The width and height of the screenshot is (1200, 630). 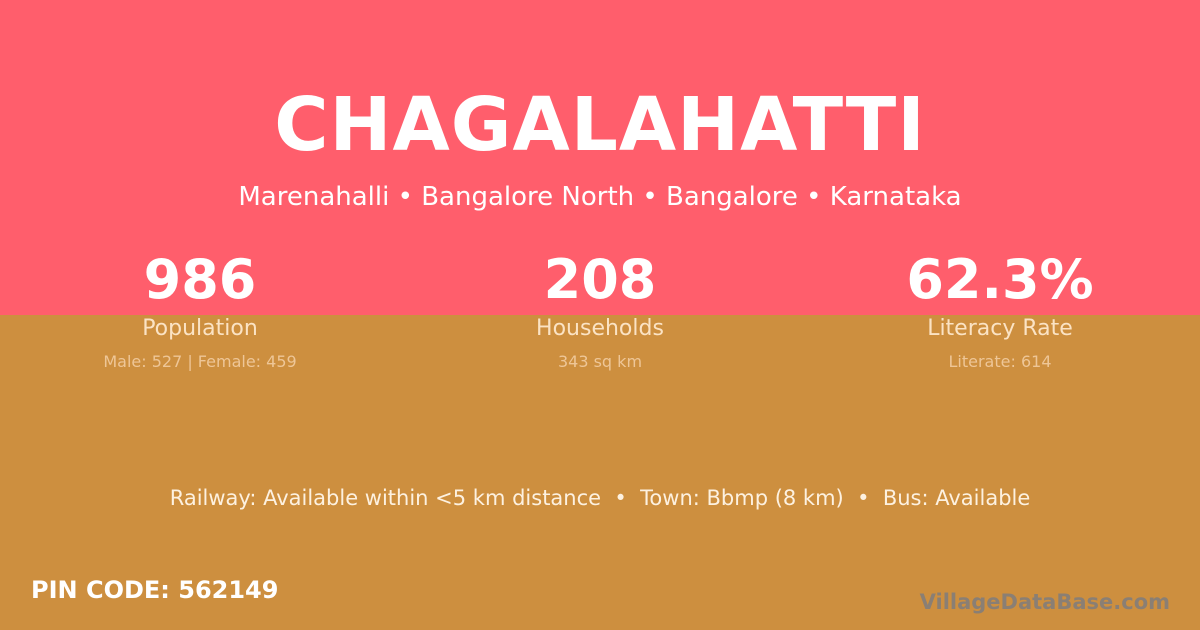 I want to click on stat-households: 208 Households 343 sq km, so click(x=600, y=309).